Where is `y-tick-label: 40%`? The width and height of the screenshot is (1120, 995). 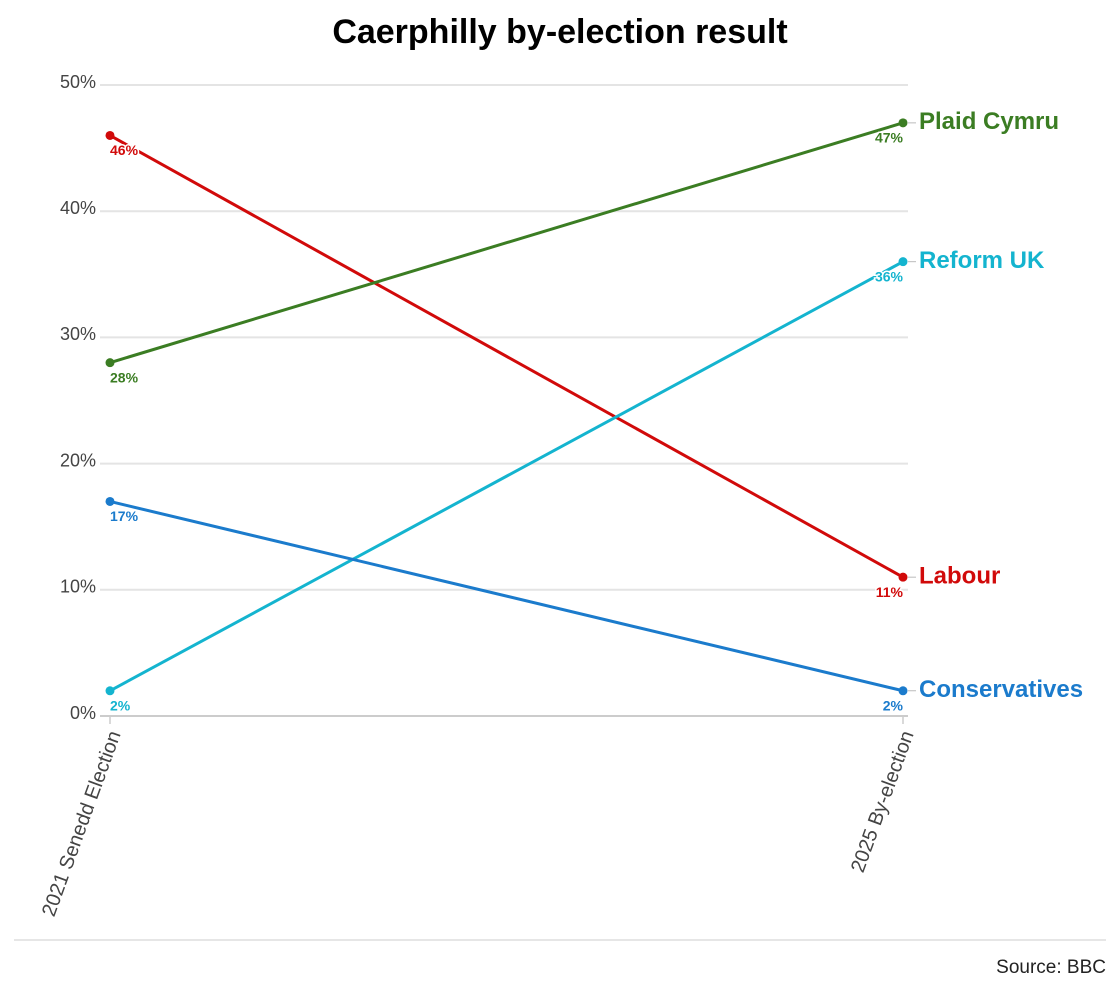
y-tick-label: 40% is located at coordinates (78, 208).